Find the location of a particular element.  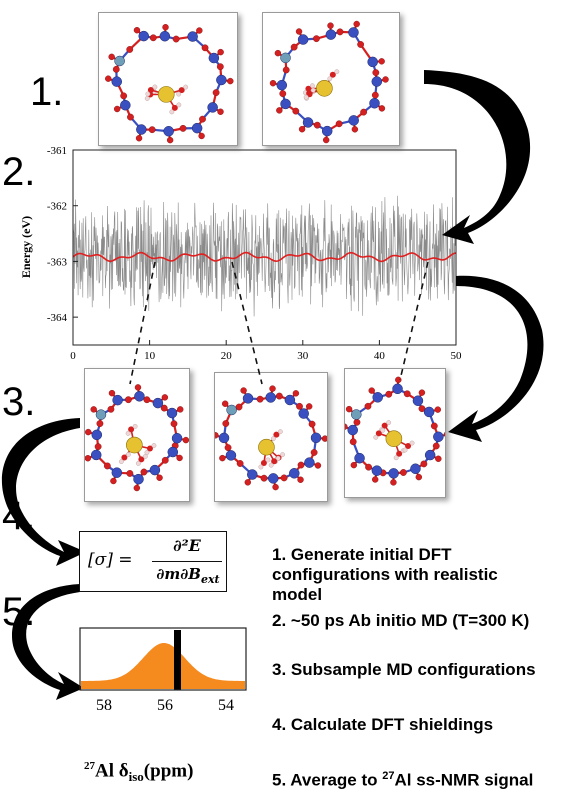

desc-step-2: 2. ~50 ps Ab initio MD (T=300 K) is located at coordinates (401, 620).